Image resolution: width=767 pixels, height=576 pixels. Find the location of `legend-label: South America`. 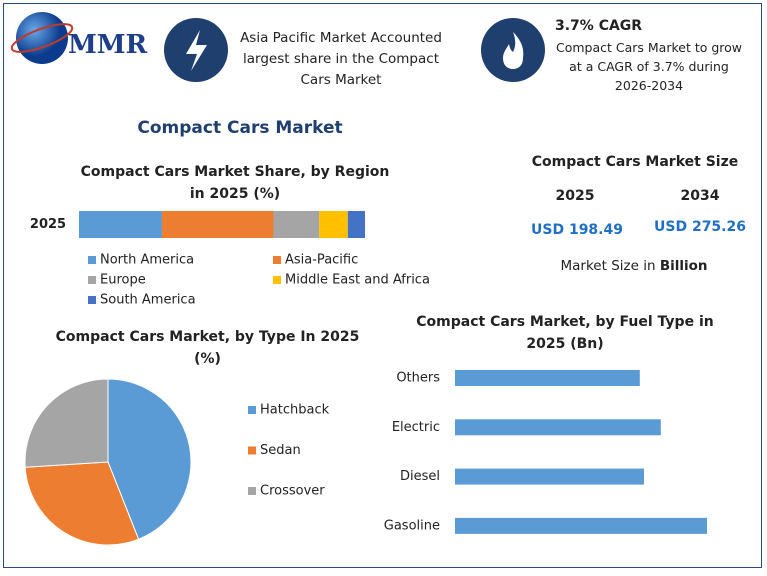

legend-label: South America is located at coordinates (148, 300).